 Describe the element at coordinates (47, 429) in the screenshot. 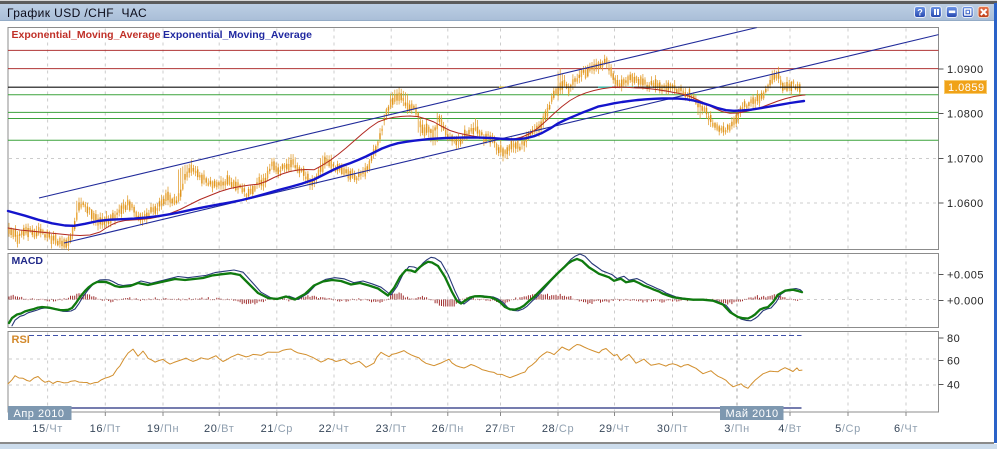

I see `svg-text: 15/Чт` at that location.